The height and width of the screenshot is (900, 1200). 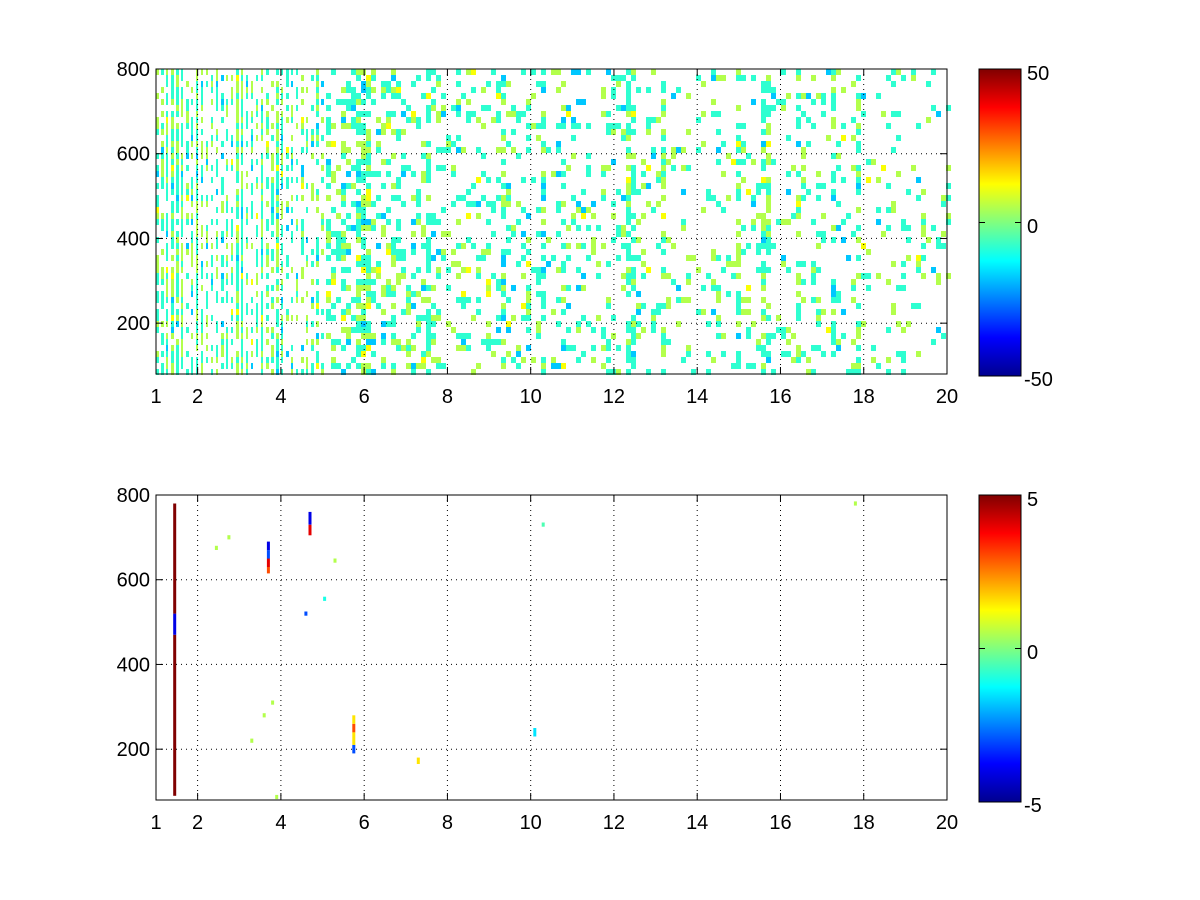 I want to click on colorbar-top-max-label: 50, so click(x=1038, y=74).